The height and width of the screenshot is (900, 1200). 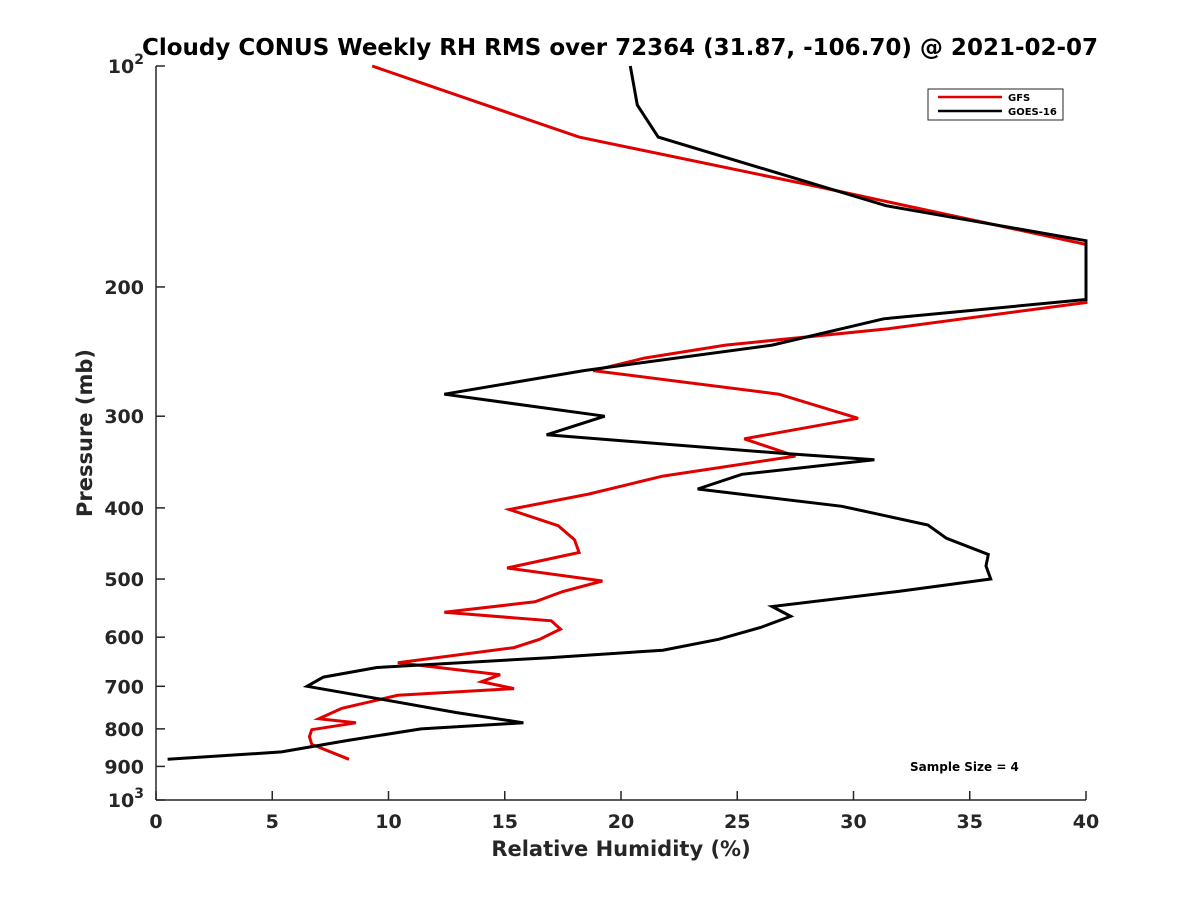 I want to click on y-tick-label: 300, so click(x=124, y=417).